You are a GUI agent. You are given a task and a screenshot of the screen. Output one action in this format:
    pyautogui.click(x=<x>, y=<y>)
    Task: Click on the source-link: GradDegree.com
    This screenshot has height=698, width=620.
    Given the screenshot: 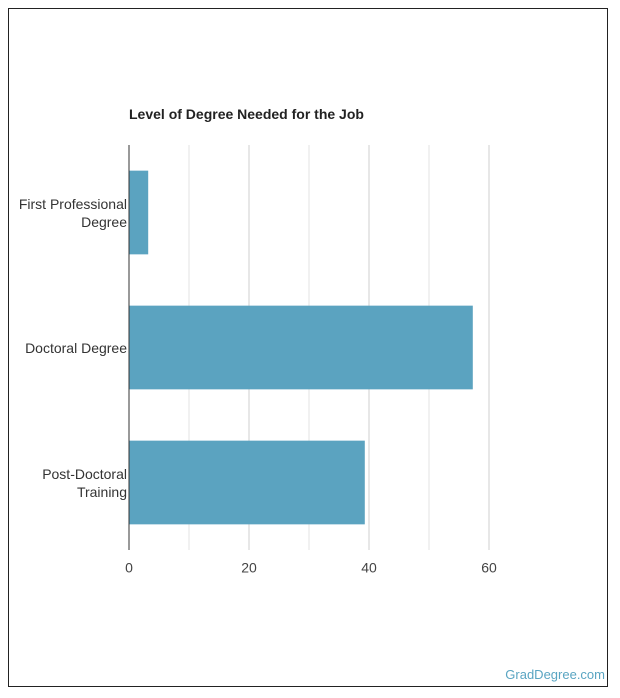 What is the action you would take?
    pyautogui.click(x=555, y=674)
    